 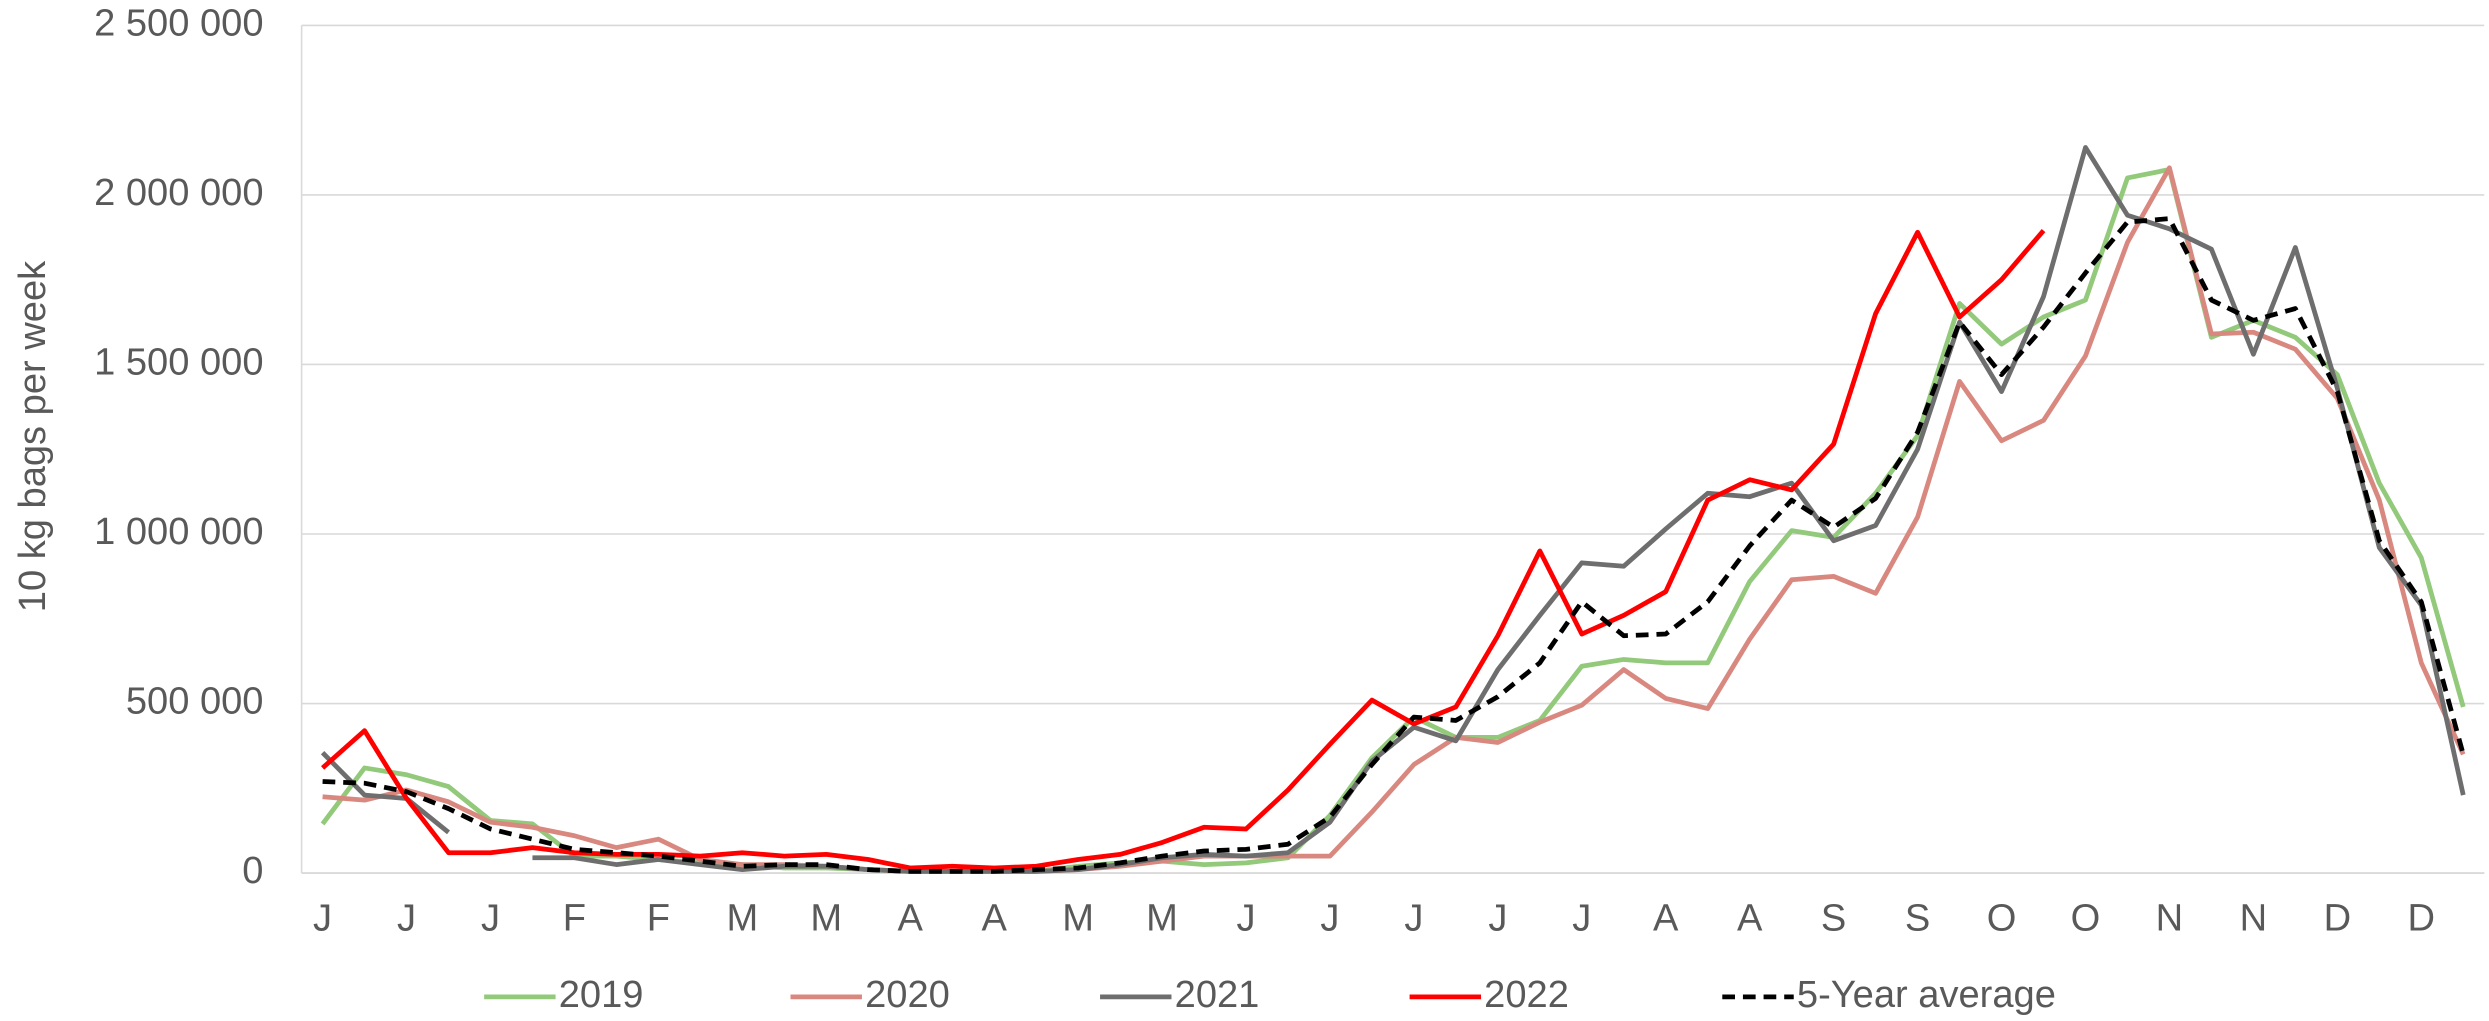 What do you see at coordinates (178, 363) in the screenshot?
I see `y-tick-label: 1 500 000` at bounding box center [178, 363].